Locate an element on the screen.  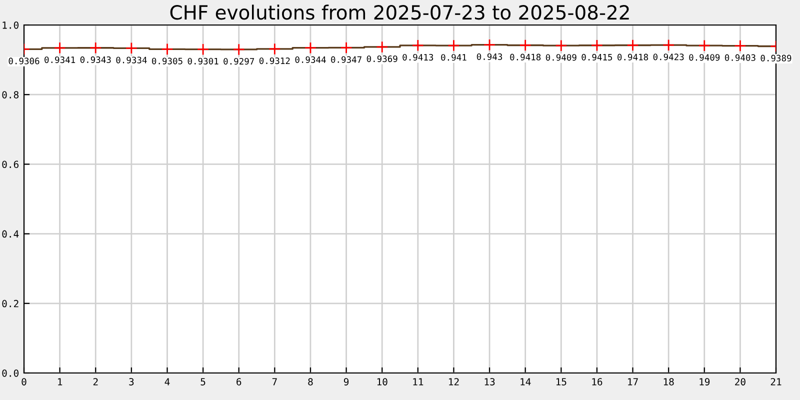
data-label: 0.9297 is located at coordinates (239, 61).